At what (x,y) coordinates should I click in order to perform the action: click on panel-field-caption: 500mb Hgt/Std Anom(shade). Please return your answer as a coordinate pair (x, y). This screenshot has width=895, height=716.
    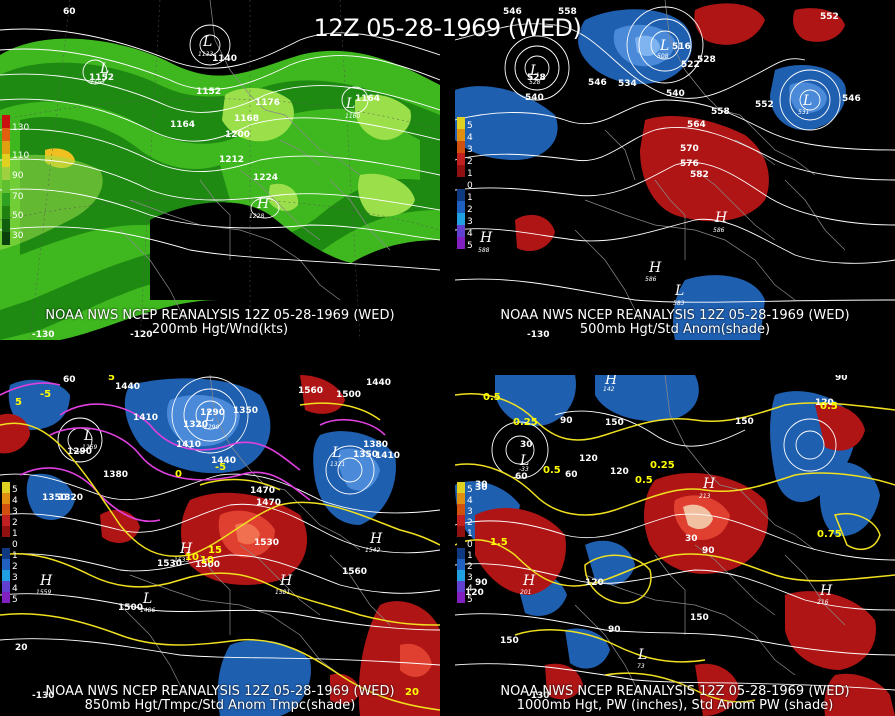
    Looking at the image, I should click on (675, 329).